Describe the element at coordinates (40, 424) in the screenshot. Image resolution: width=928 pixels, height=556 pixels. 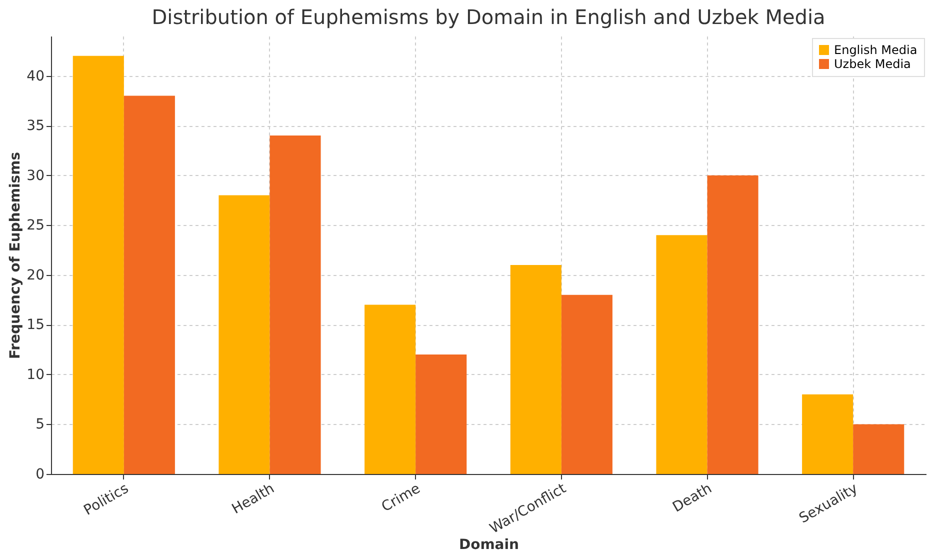
I see `y-tick-label: 5` at that location.